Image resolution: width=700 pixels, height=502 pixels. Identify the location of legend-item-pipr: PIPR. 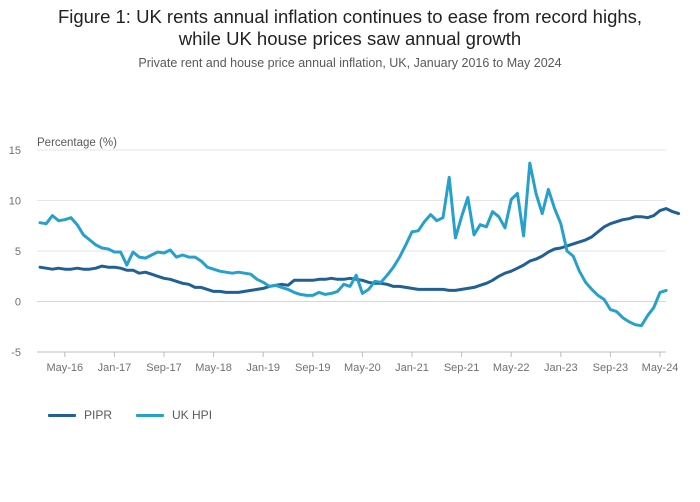
(80, 415).